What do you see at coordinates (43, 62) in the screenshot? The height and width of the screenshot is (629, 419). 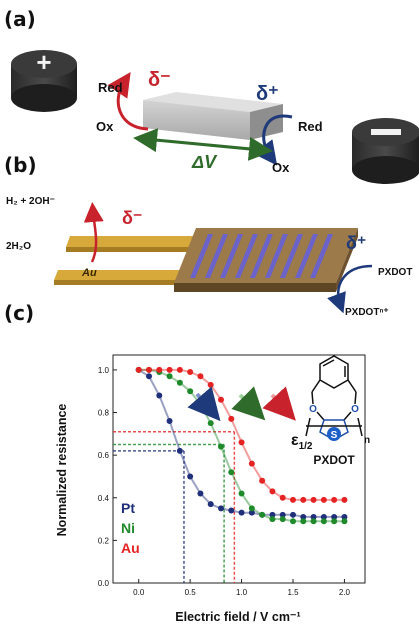 I see `plus-symbol: +` at bounding box center [43, 62].